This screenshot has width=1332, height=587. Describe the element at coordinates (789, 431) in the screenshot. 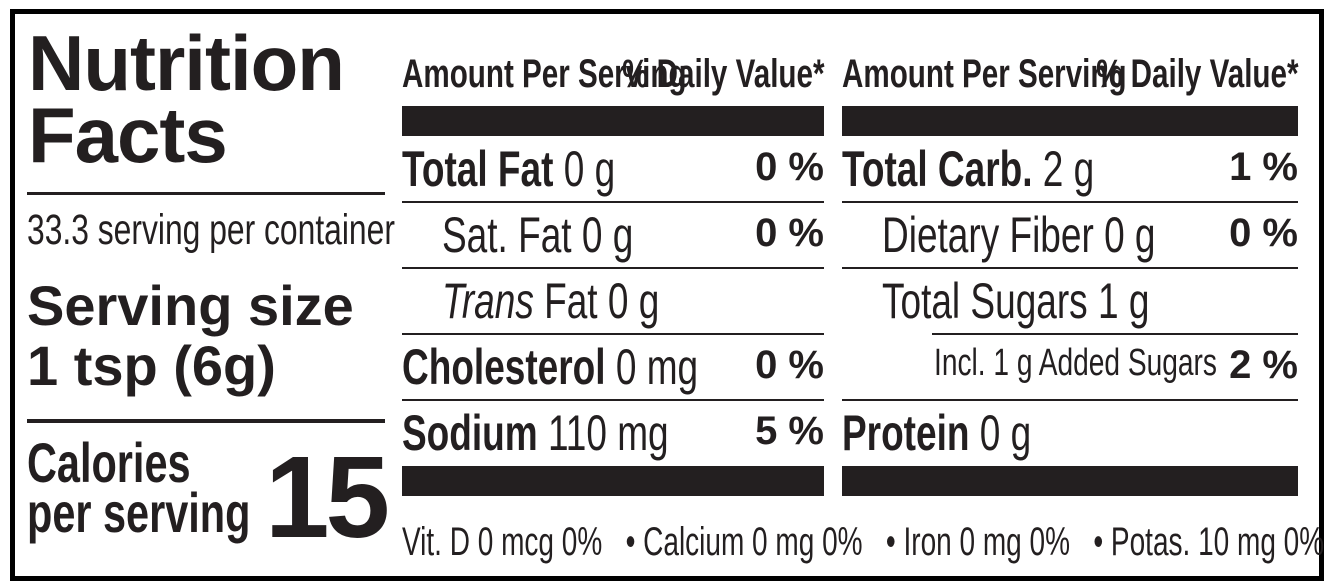

I see `nutrient-dv: 5 %` at that location.